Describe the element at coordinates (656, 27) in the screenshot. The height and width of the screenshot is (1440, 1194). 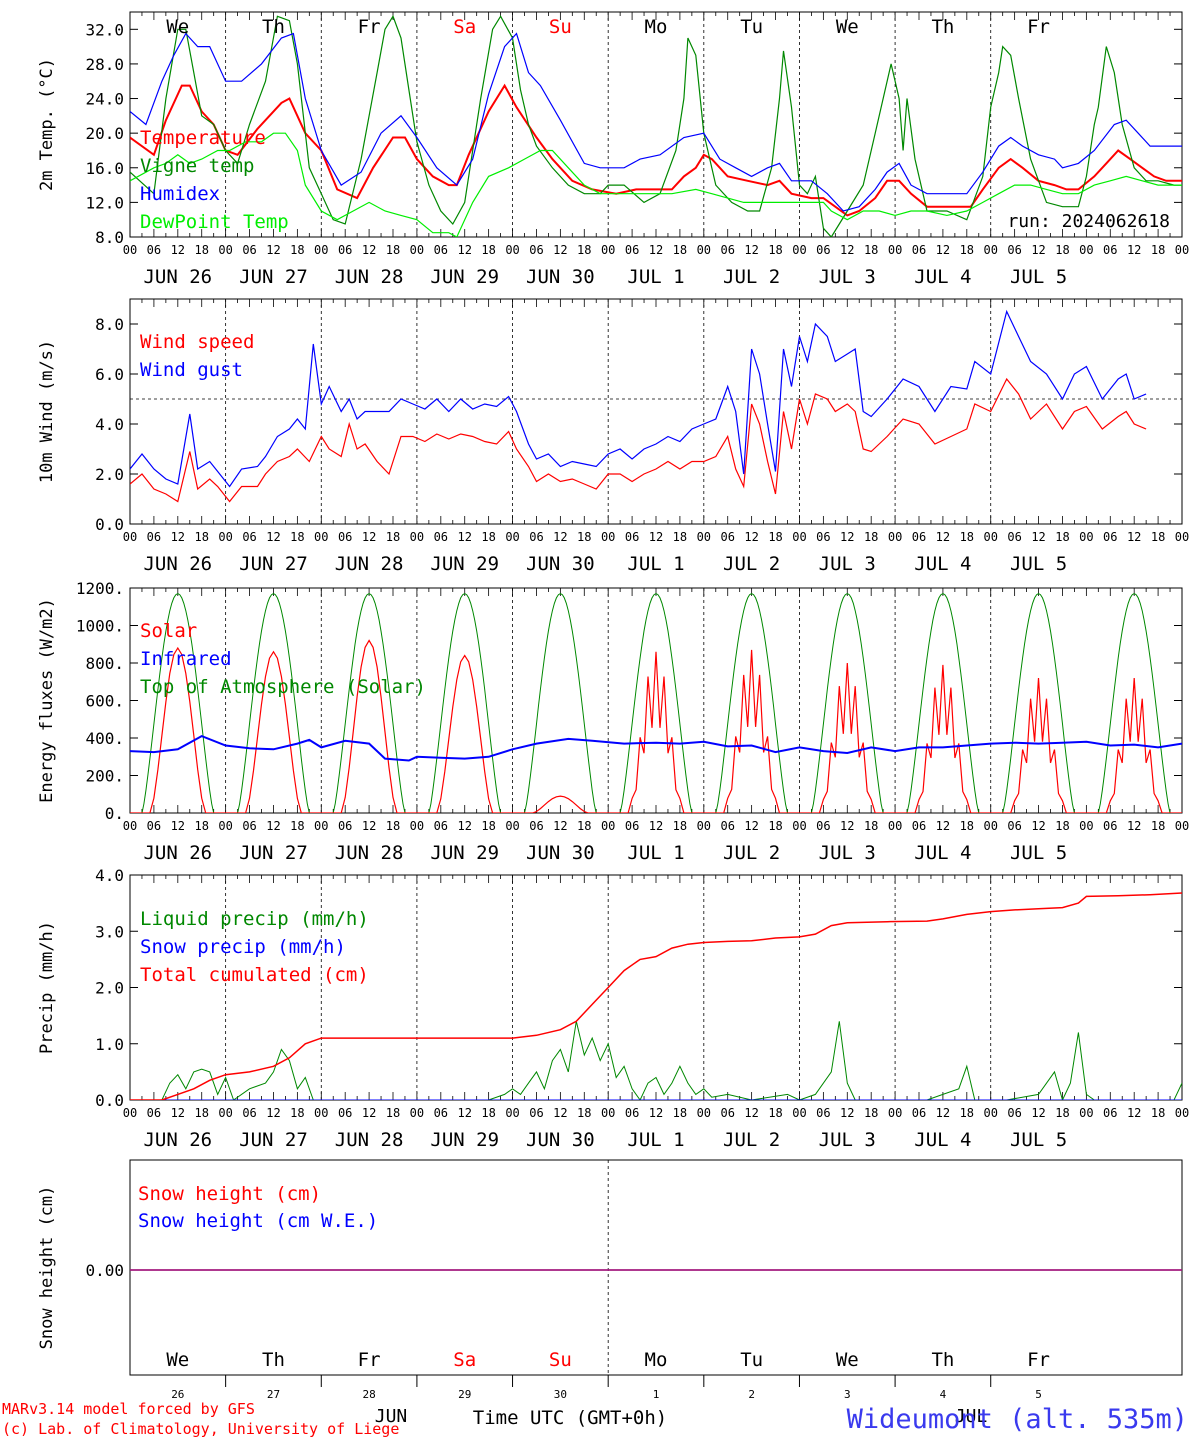
I see `weekday-label: Mo` at that location.